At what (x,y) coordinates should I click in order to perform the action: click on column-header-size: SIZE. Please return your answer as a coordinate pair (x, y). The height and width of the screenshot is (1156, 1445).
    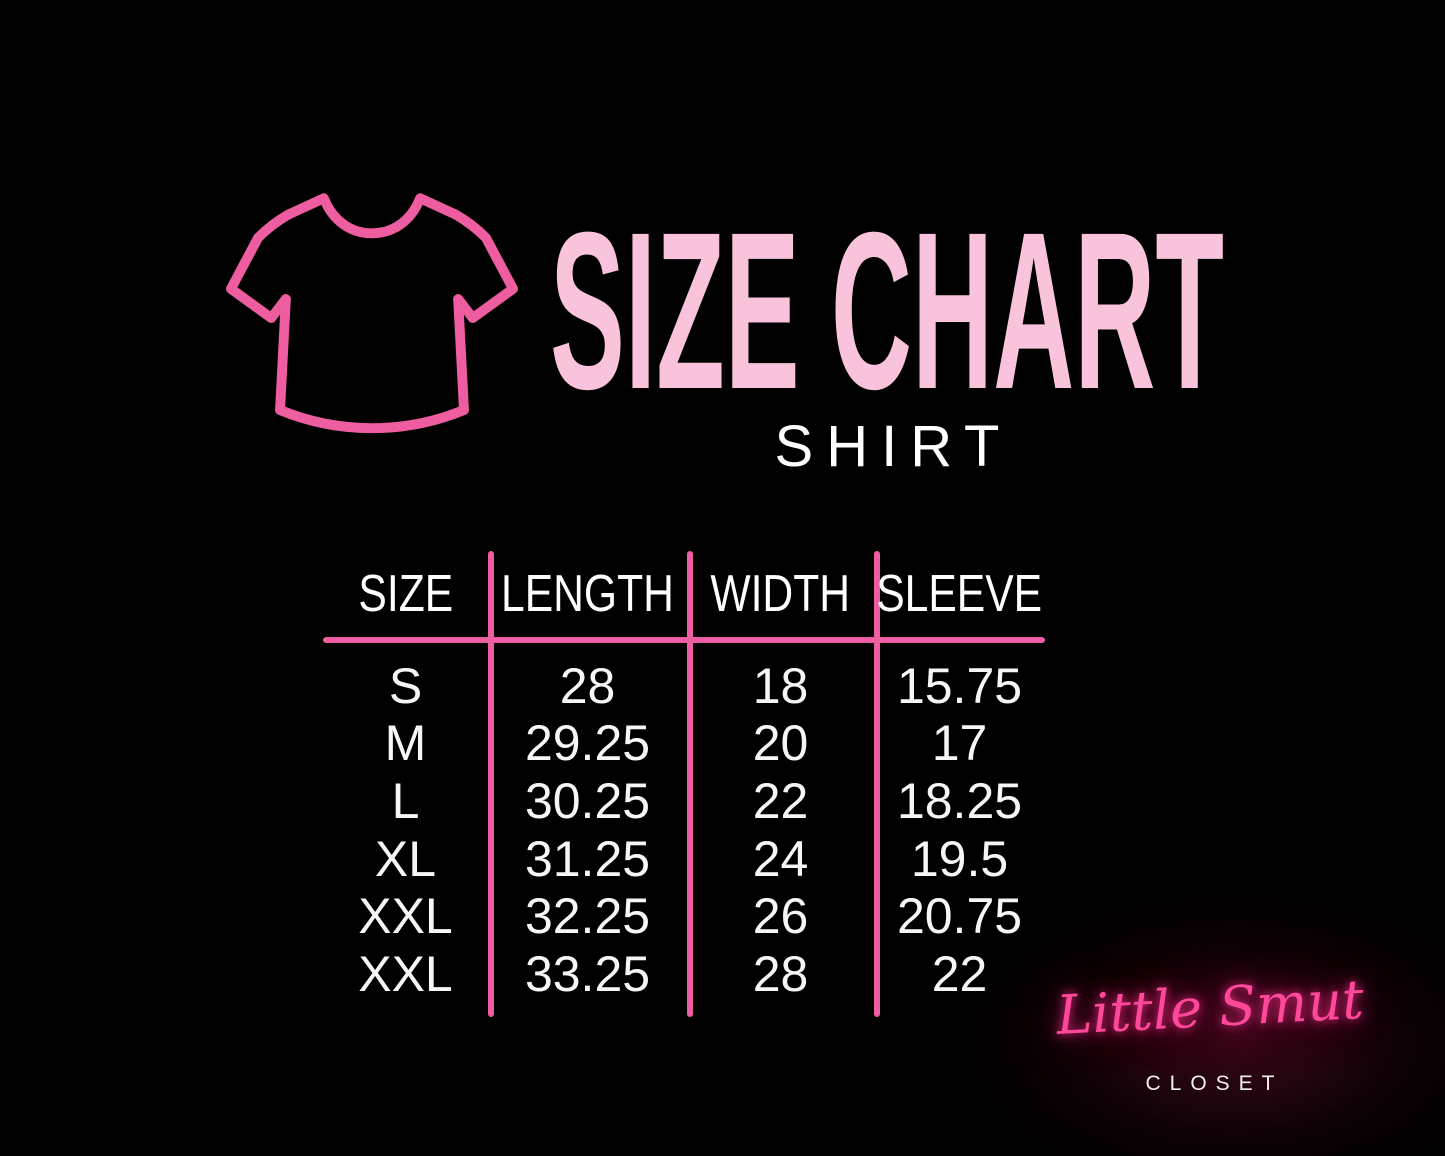
    Looking at the image, I should click on (405, 594).